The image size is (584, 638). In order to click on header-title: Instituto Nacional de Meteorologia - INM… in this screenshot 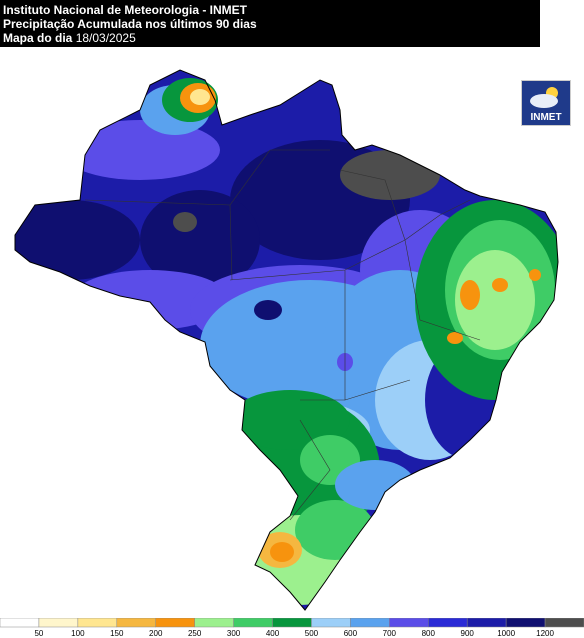, I will do `click(125, 10)`.